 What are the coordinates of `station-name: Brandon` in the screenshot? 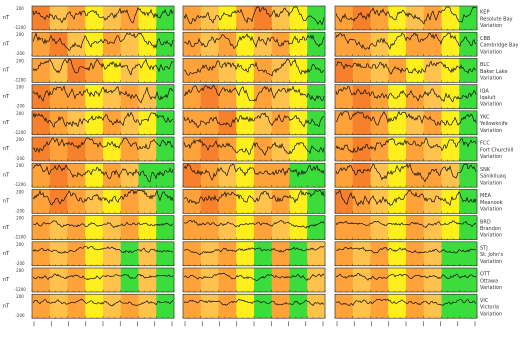 It's located at (490, 229).